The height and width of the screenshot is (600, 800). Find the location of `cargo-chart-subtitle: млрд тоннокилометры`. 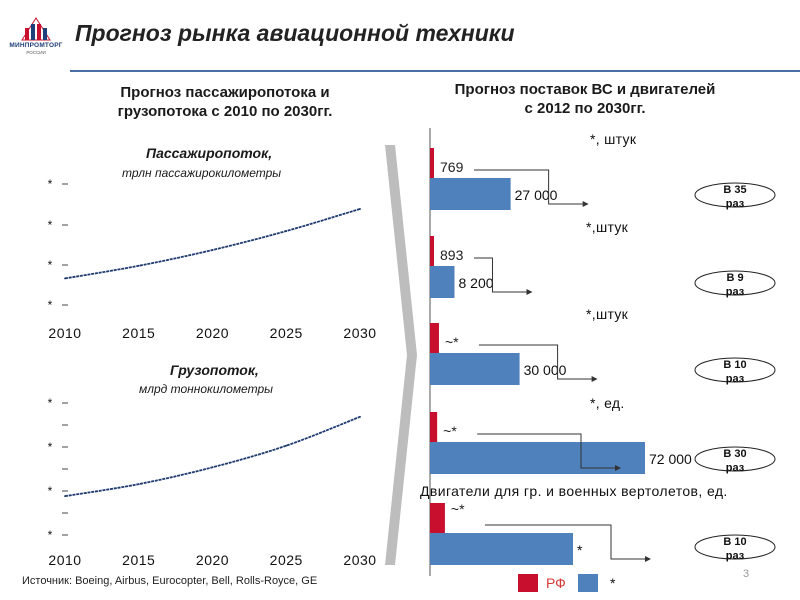

cargo-chart-subtitle: млрд тоннокилометры is located at coordinates (206, 389).